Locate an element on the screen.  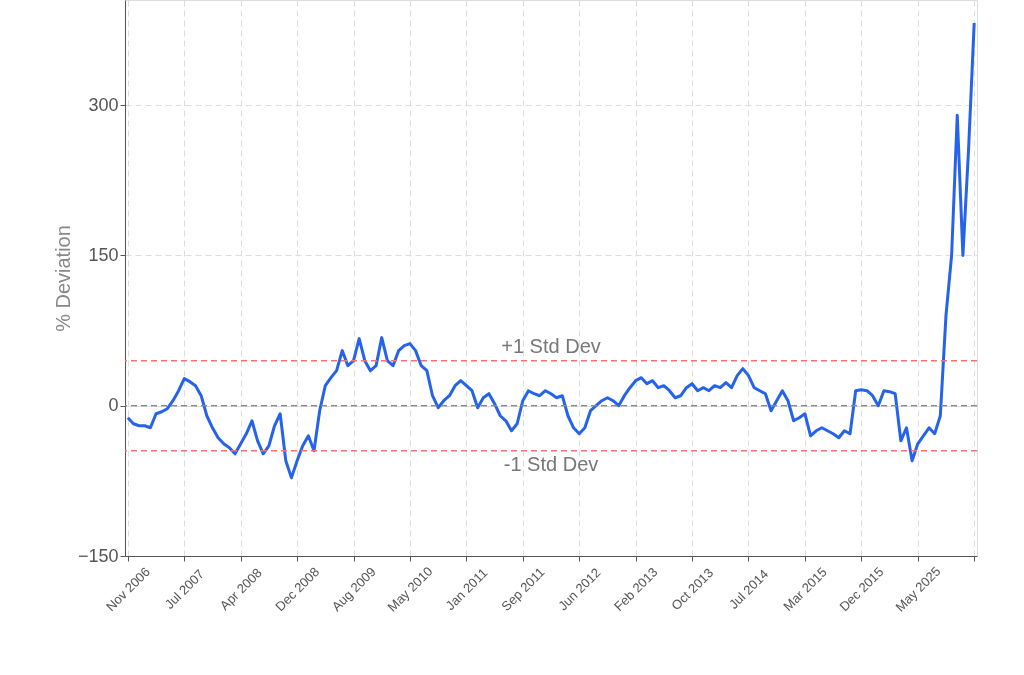
ref-line-label: -1 Std Dev is located at coordinates (551, 463).